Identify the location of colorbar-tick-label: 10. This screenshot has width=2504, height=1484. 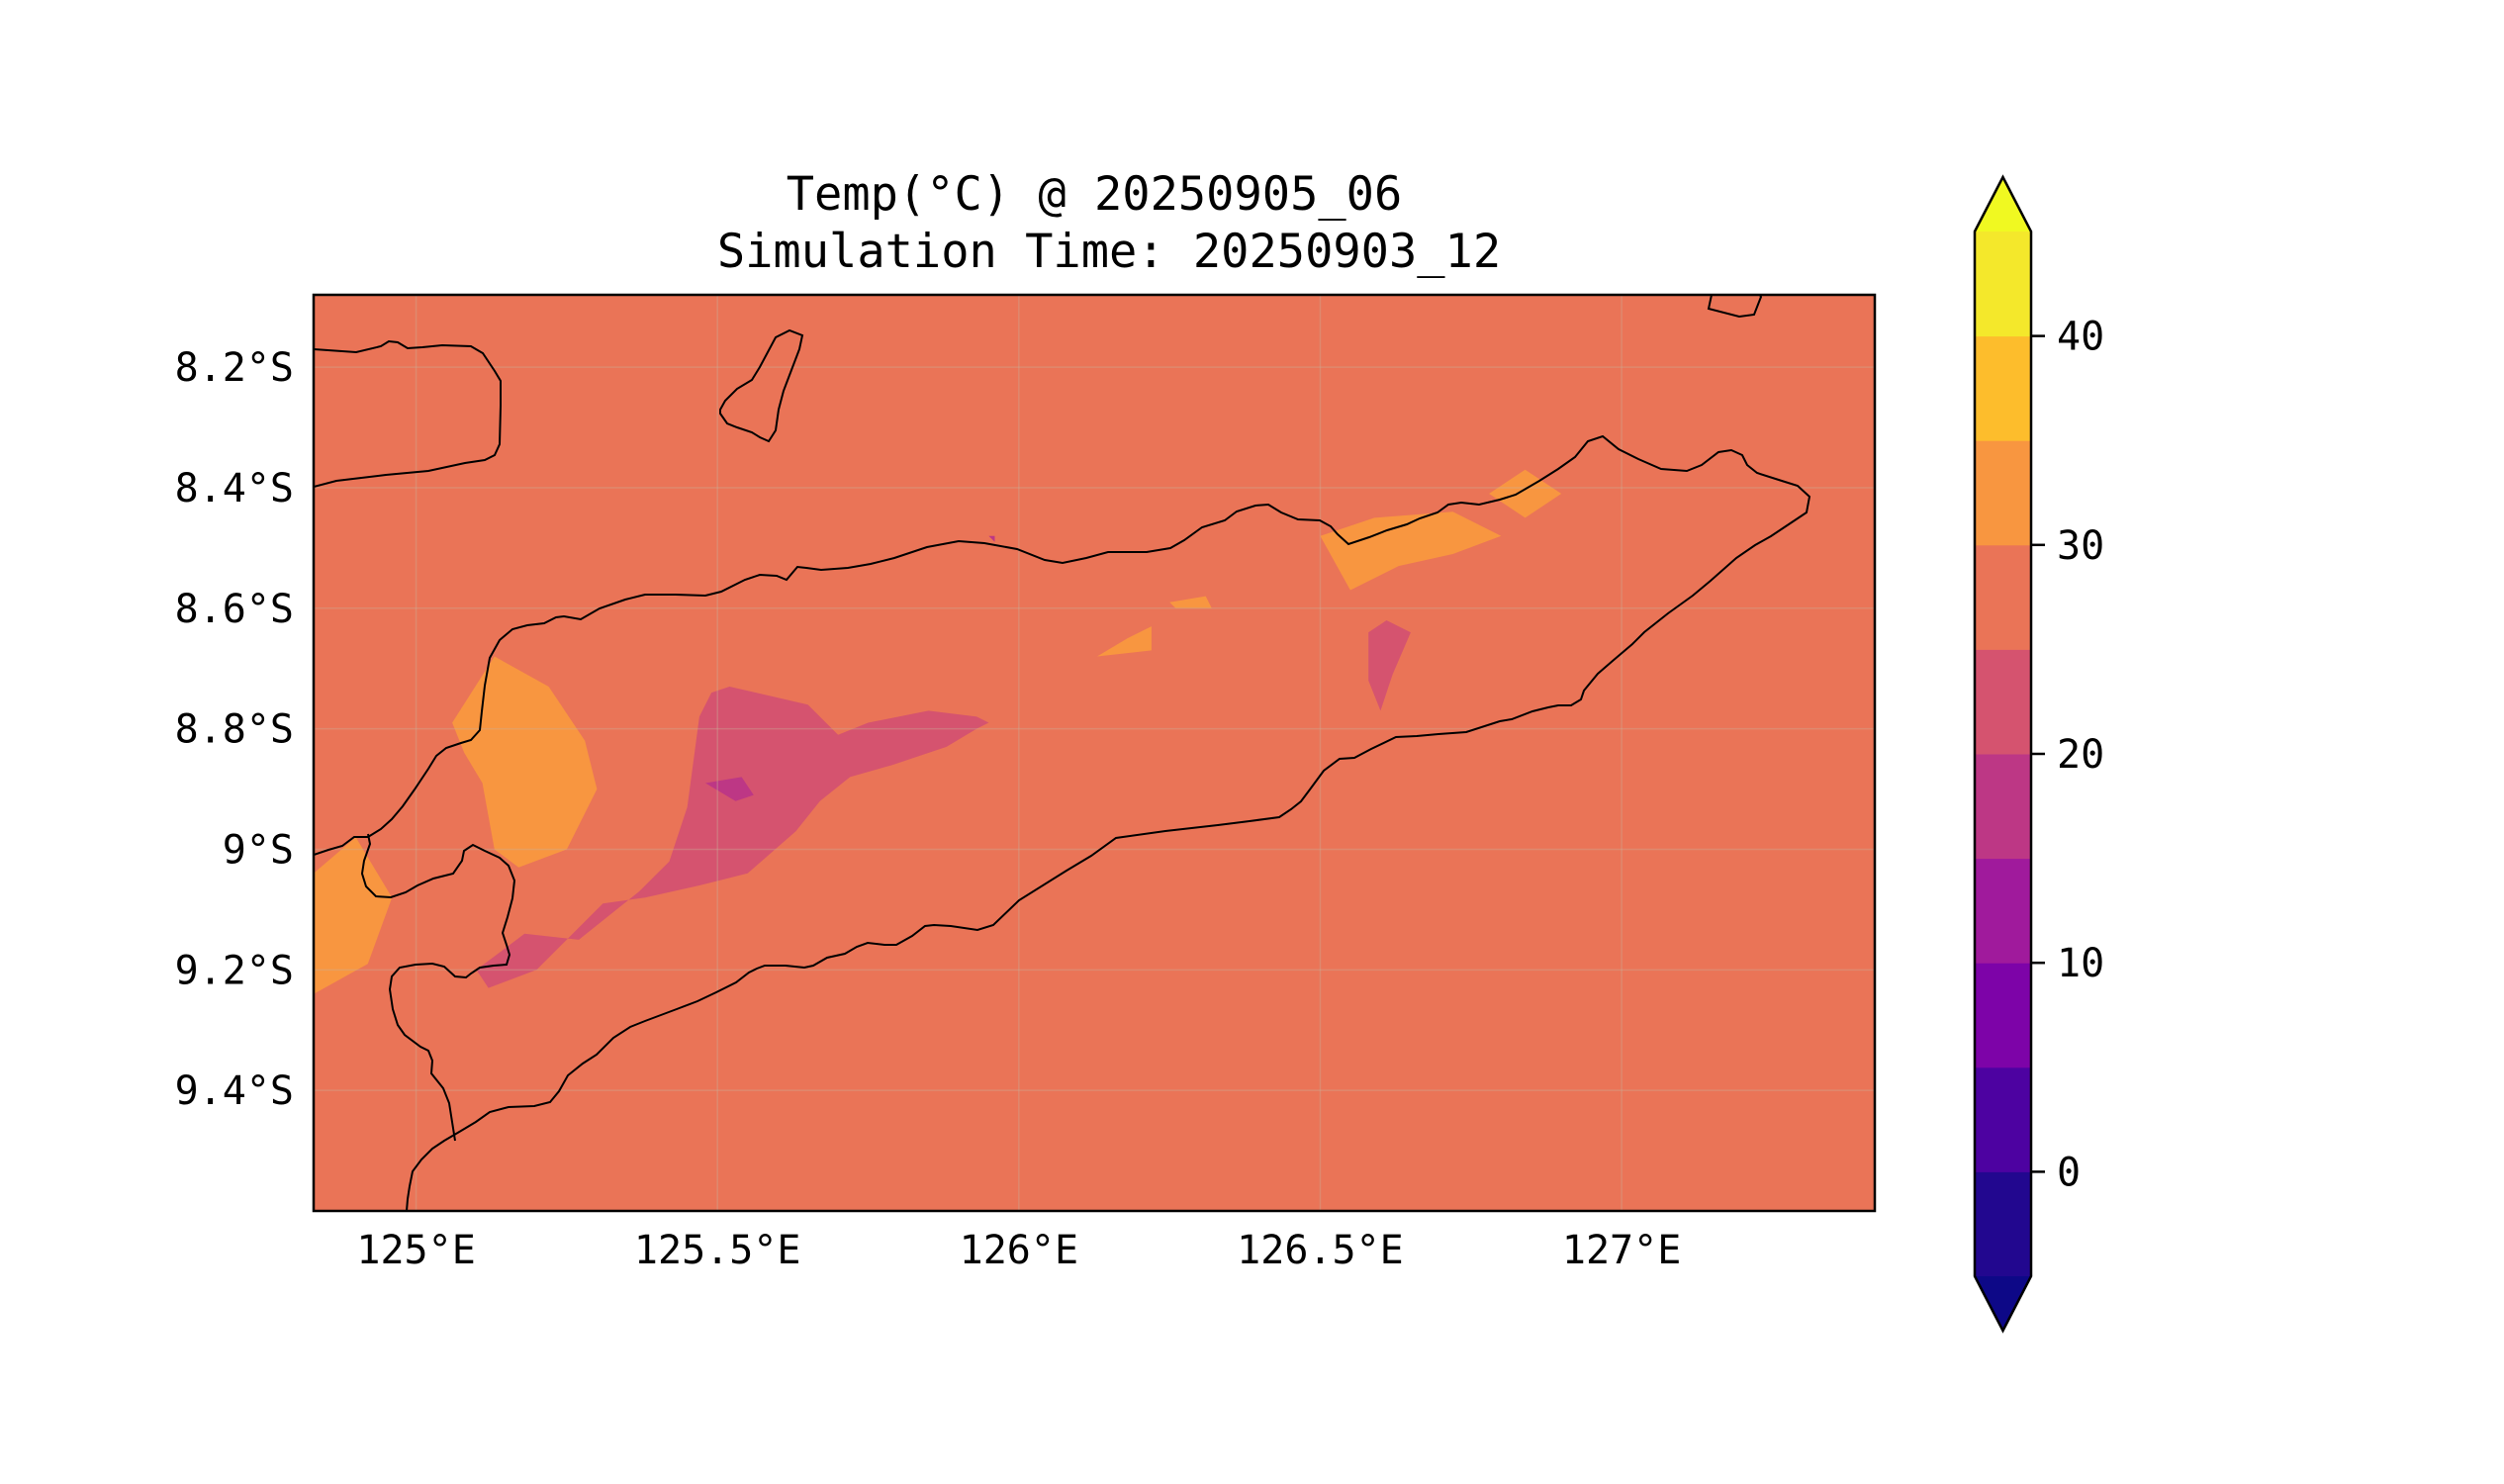
(2080, 963).